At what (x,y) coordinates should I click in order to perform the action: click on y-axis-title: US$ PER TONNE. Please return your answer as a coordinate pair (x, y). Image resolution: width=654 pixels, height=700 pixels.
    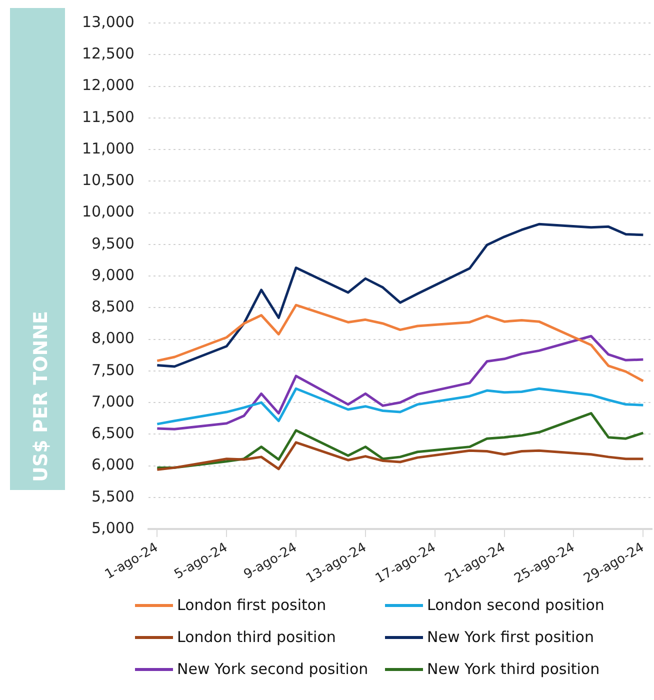
    Looking at the image, I should click on (41, 396).